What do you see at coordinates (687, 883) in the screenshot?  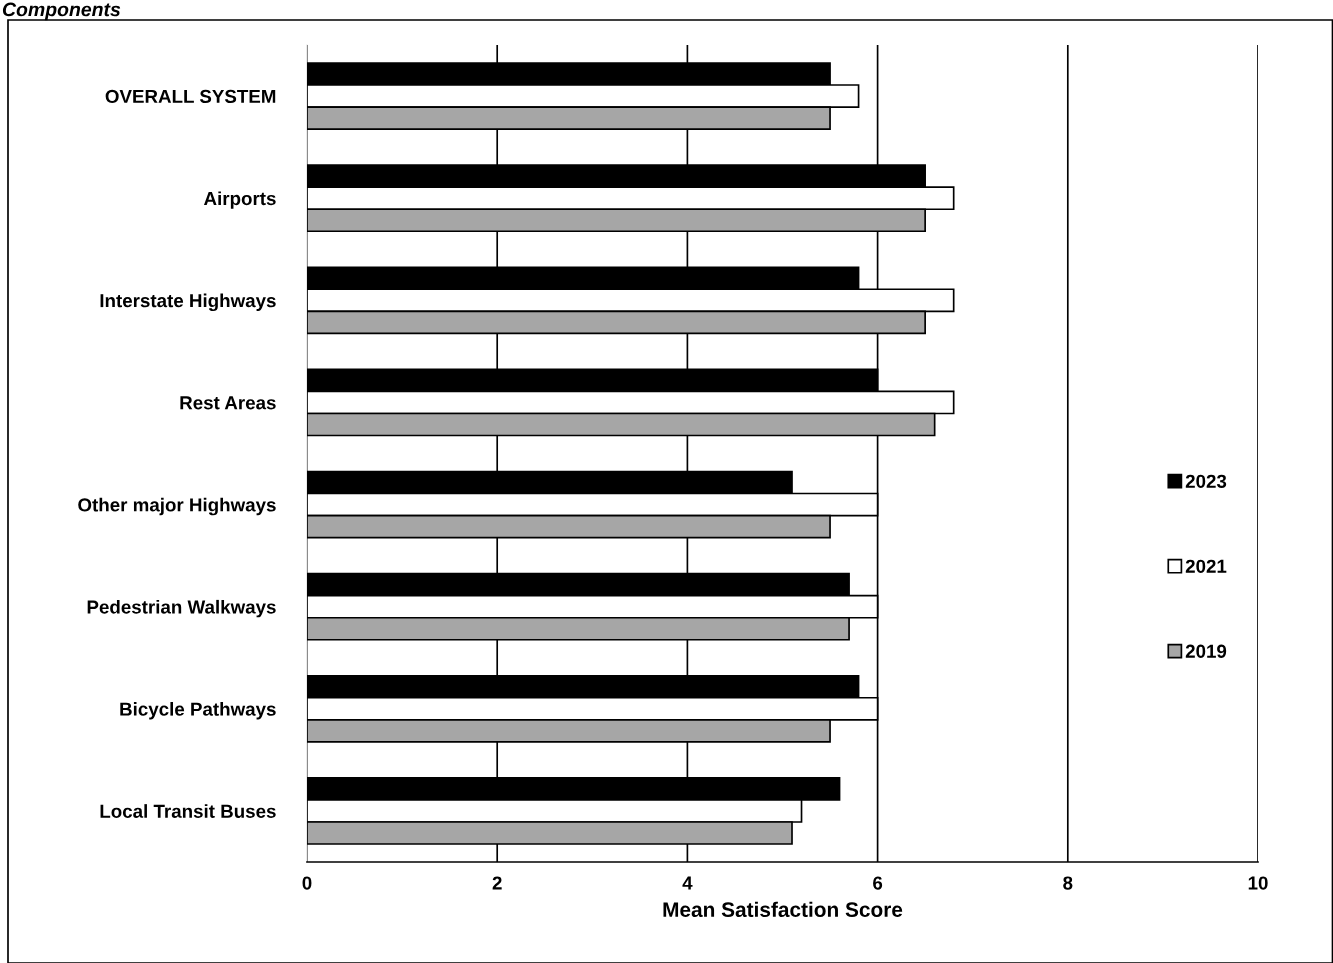 I see `x-tick-label: 4` at bounding box center [687, 883].